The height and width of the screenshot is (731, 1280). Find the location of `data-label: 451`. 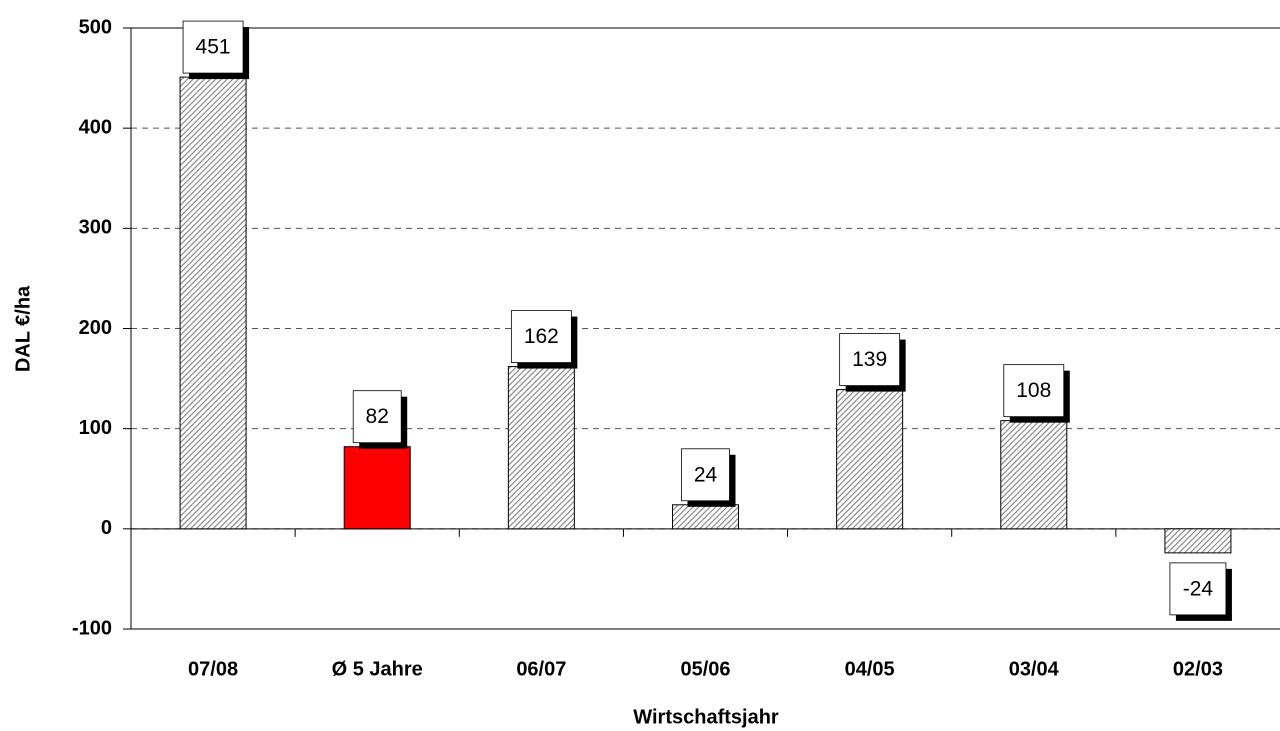

data-label: 451 is located at coordinates (213, 47).